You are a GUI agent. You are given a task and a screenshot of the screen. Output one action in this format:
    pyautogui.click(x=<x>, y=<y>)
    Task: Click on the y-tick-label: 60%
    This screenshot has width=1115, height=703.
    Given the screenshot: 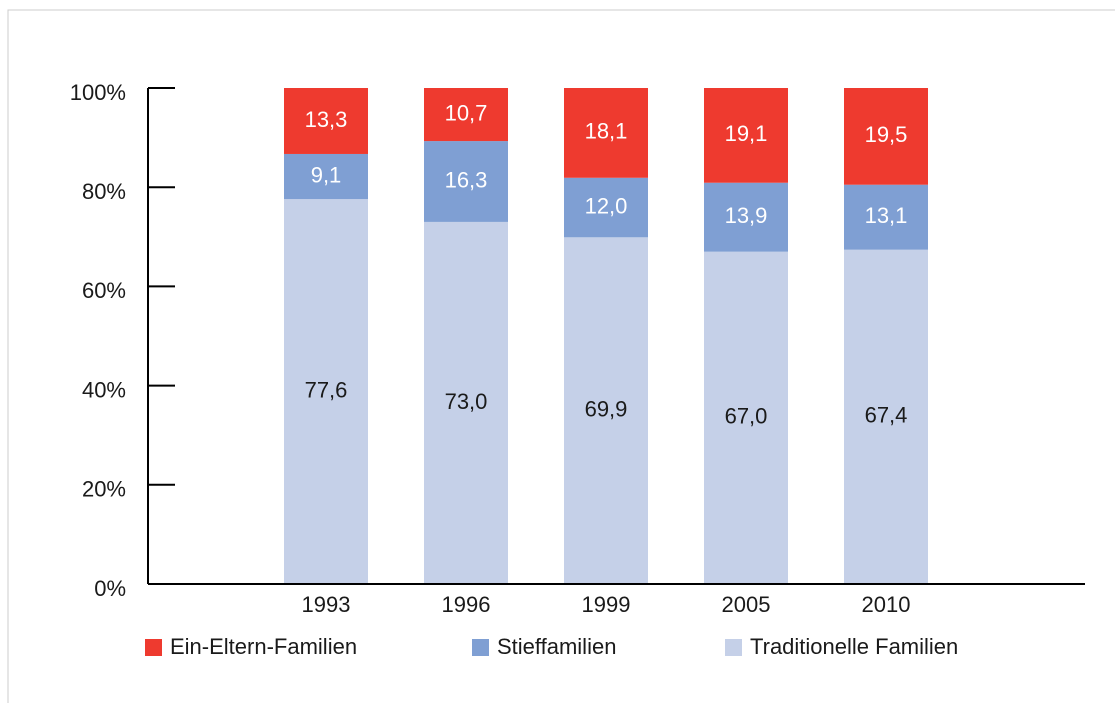 What is the action you would take?
    pyautogui.click(x=104, y=290)
    